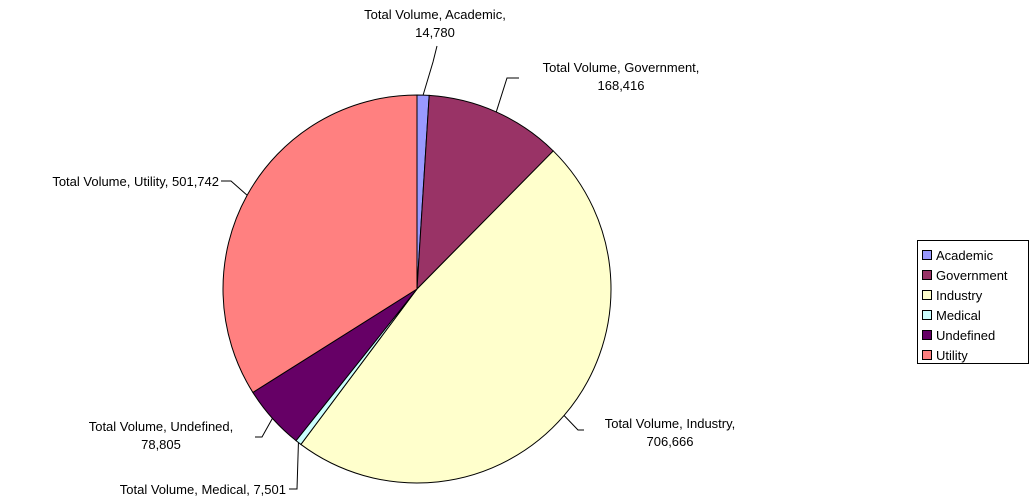  I want to click on legend-label-medical: Medical, so click(958, 315).